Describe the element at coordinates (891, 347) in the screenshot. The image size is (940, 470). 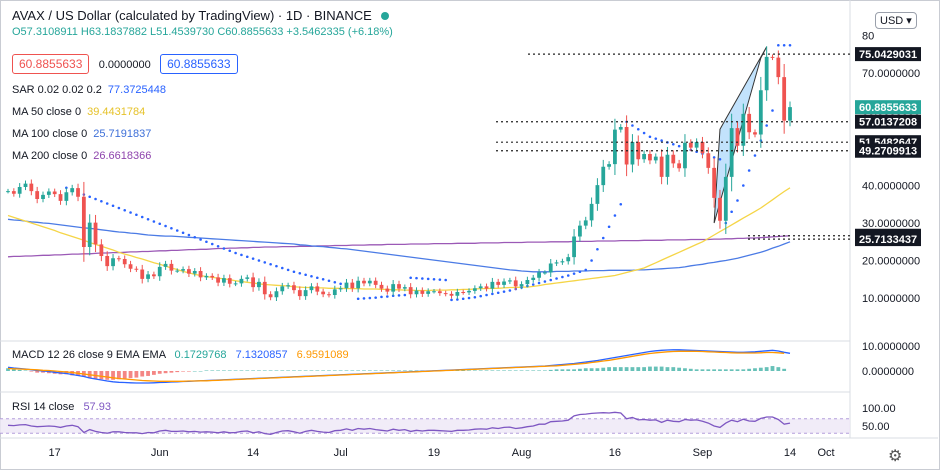
I see `macd-tick-label: 10.0000000` at that location.